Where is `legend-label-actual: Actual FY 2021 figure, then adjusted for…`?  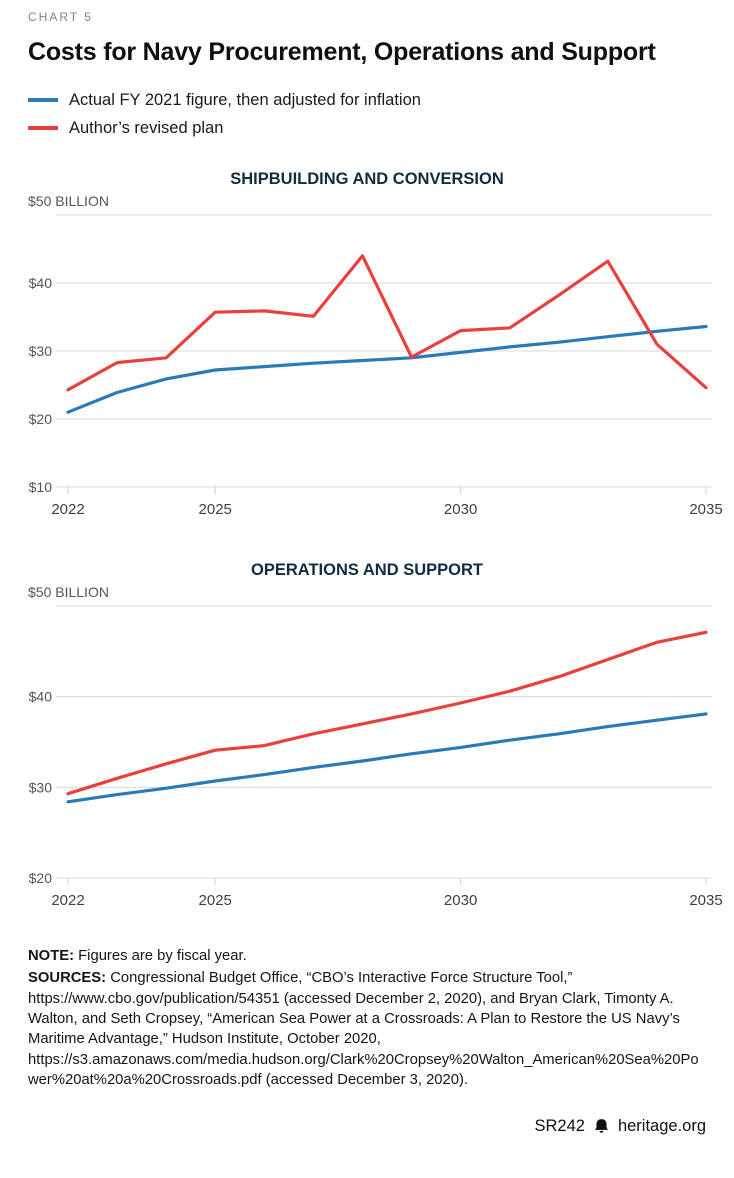 legend-label-actual: Actual FY 2021 figure, then adjusted for… is located at coordinates (245, 99).